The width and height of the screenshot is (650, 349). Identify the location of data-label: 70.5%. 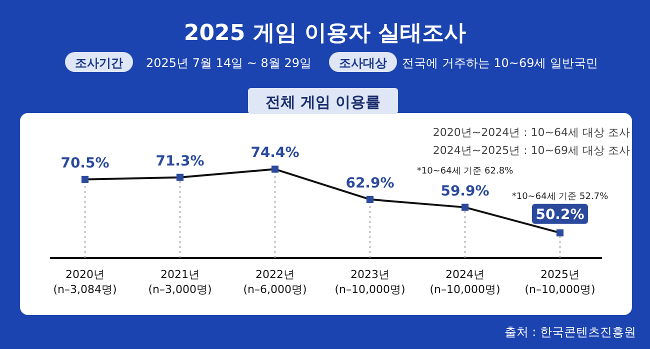
(85, 163).